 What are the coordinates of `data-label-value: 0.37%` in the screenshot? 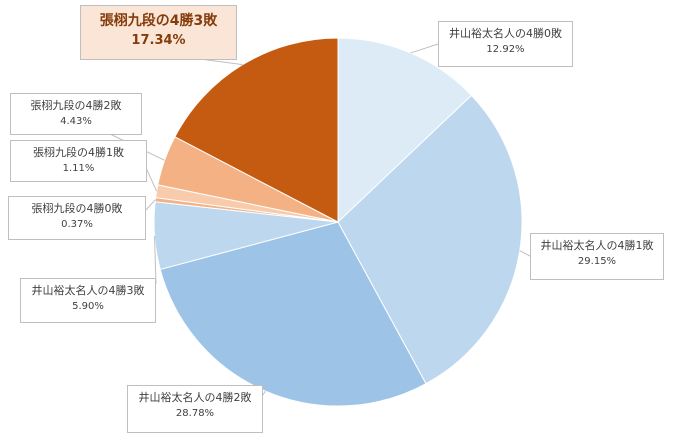 It's located at (77, 224).